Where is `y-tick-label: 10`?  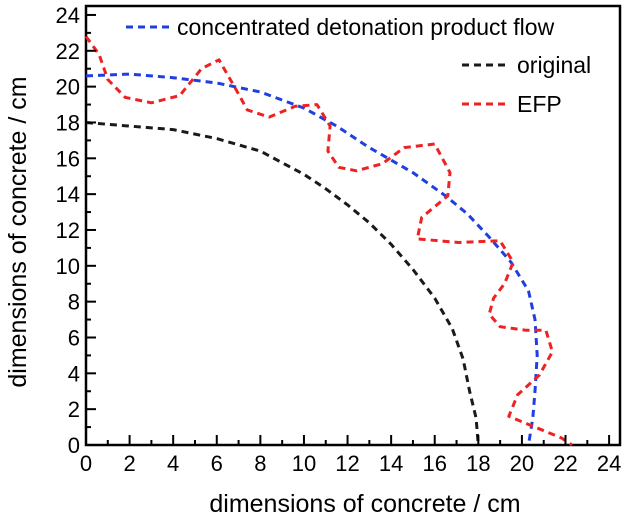 y-tick-label: 10 is located at coordinates (68, 266).